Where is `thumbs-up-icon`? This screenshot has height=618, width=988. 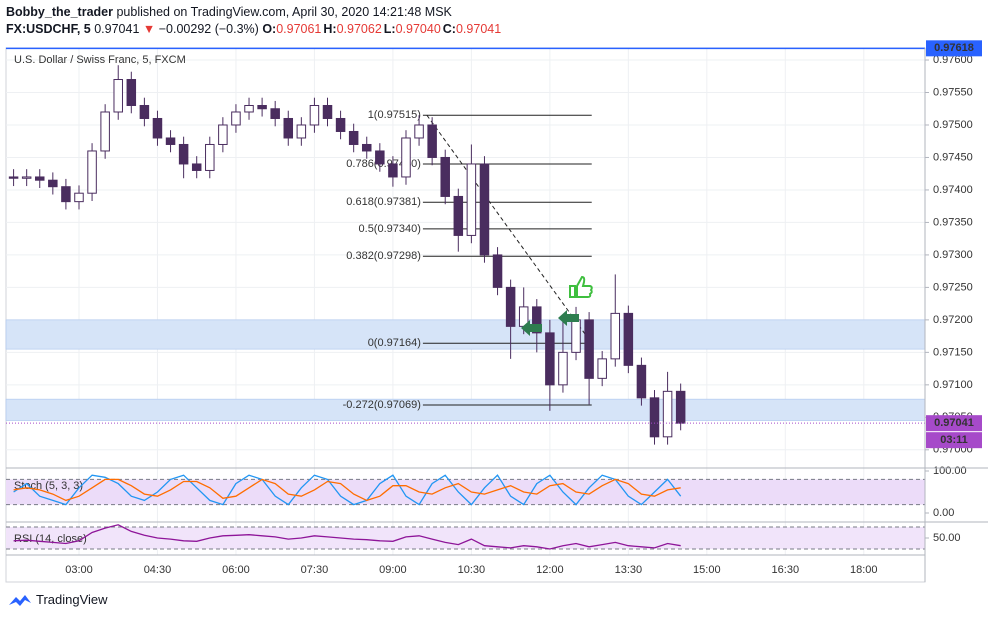
thumbs-up-icon is located at coordinates (581, 286).